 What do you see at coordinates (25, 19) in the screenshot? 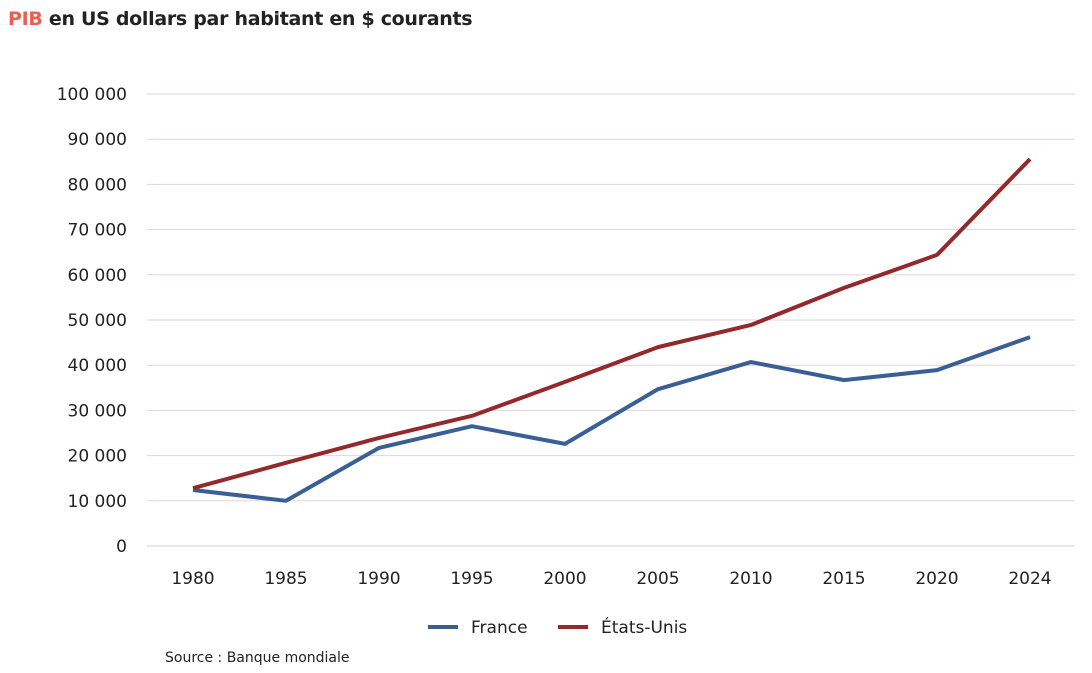
I see `title-highlight: PIB` at bounding box center [25, 19].